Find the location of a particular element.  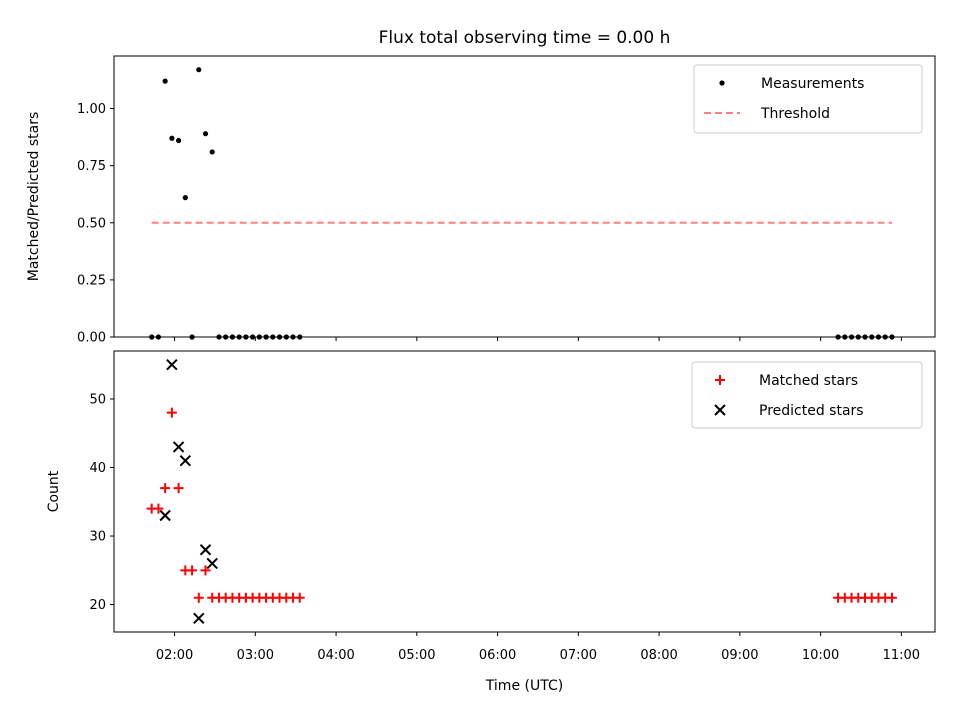

y-tick-label: 0.75 is located at coordinates (91, 166).